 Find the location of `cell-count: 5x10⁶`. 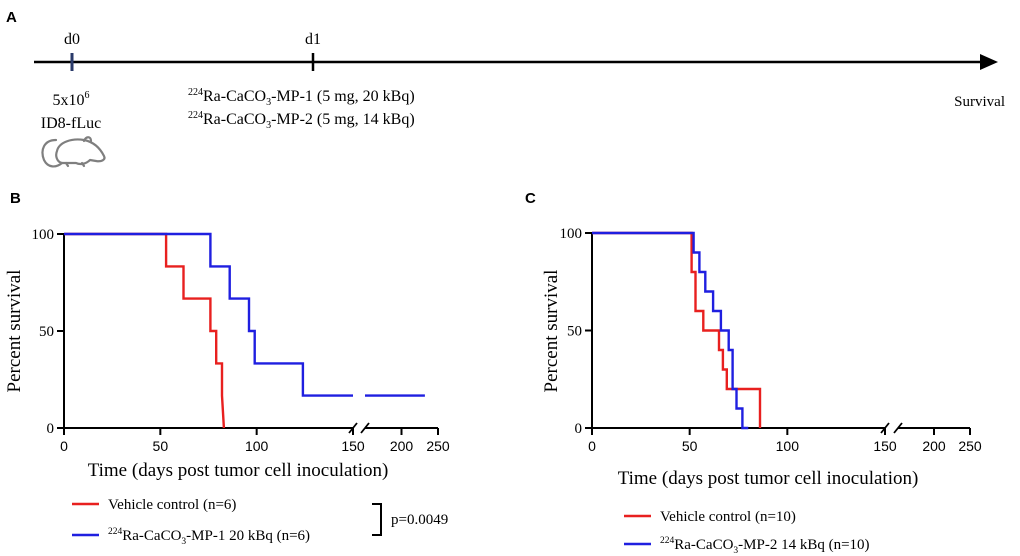

cell-count: 5x10⁶ is located at coordinates (71, 99).